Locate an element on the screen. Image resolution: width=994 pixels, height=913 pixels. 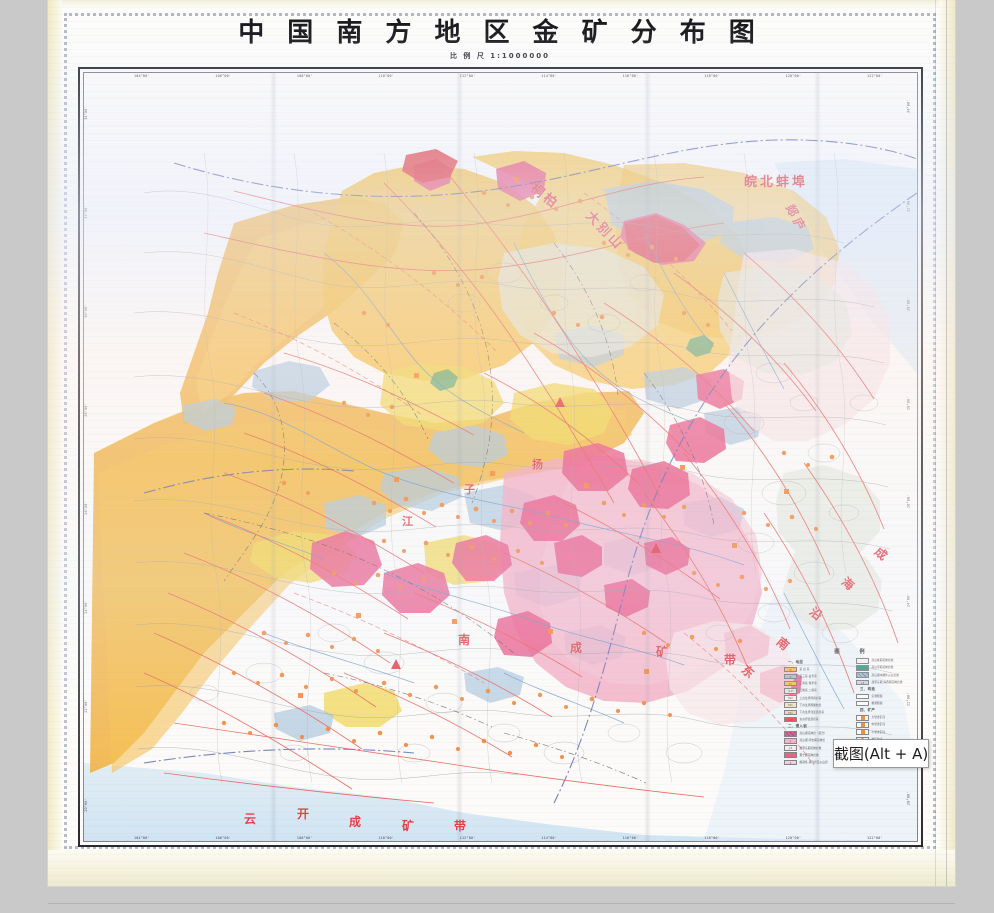
legend-color-swatch: Pz1 is located at coordinates (790, 705).